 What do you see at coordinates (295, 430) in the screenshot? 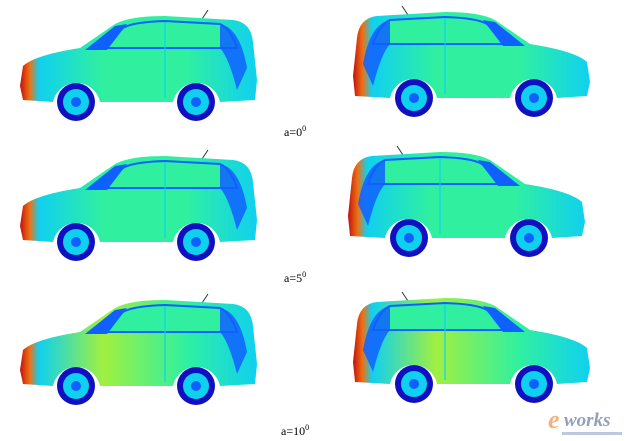
I see `angle-label-10: a=100` at bounding box center [295, 430].